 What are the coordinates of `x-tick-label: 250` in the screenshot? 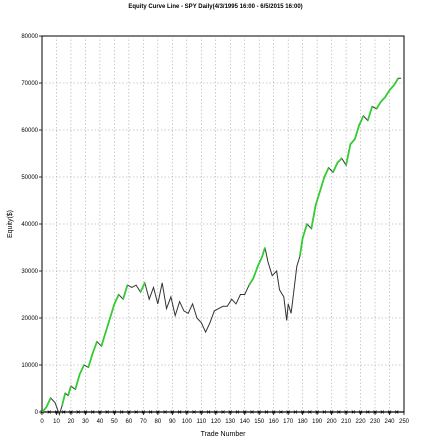 It's located at (404, 422).